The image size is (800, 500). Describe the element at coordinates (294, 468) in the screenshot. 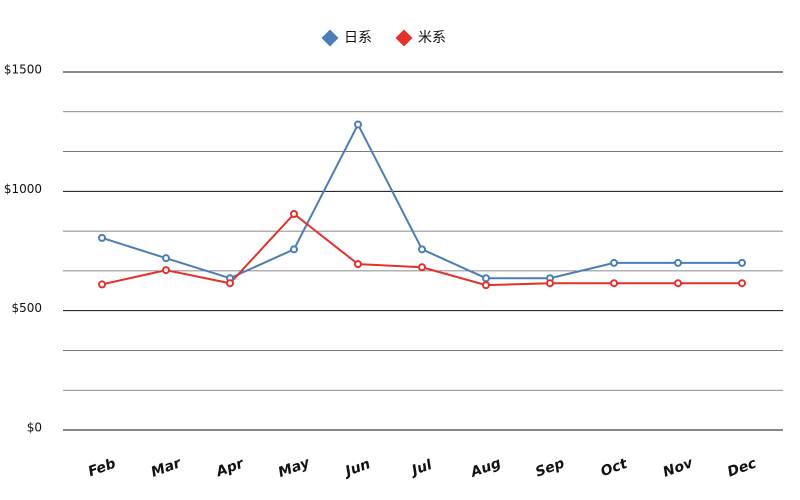

I see `x-tick-label: May` at that location.